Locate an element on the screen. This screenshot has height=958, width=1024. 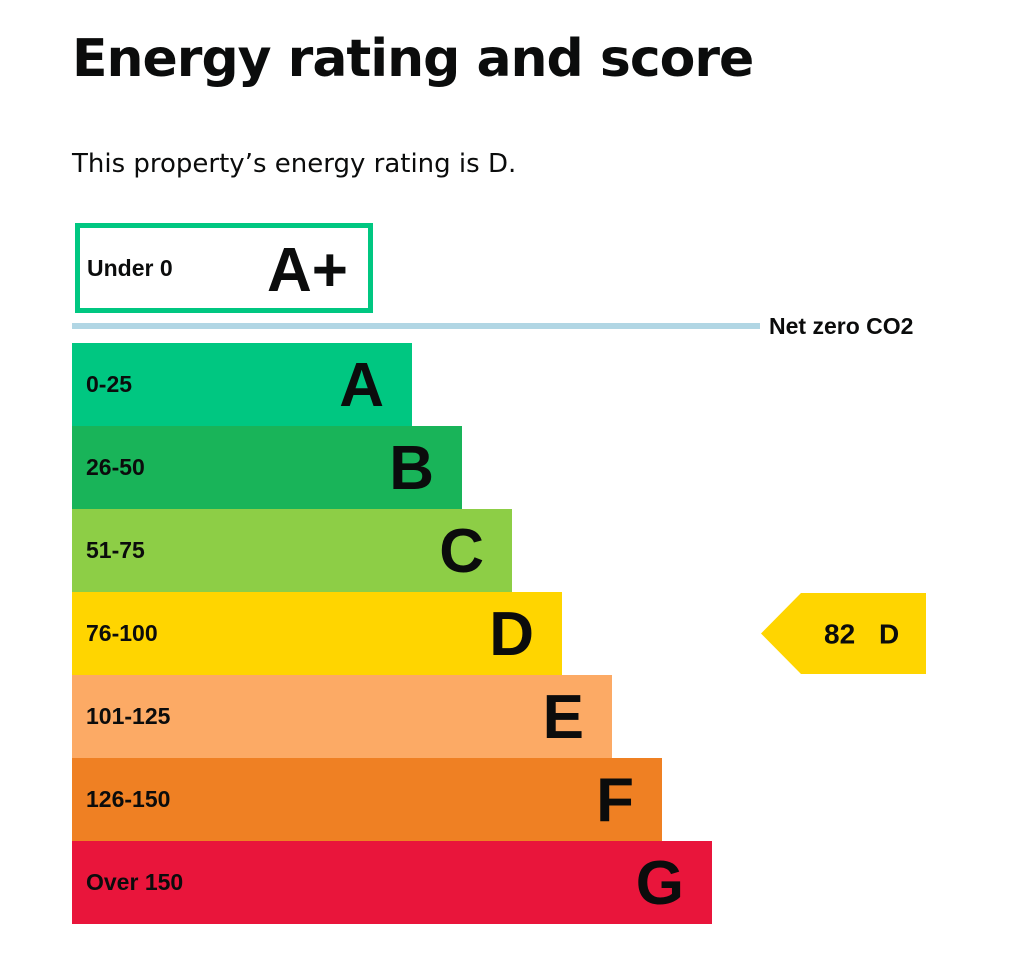
band-b-letter: B is located at coordinates (411, 468).